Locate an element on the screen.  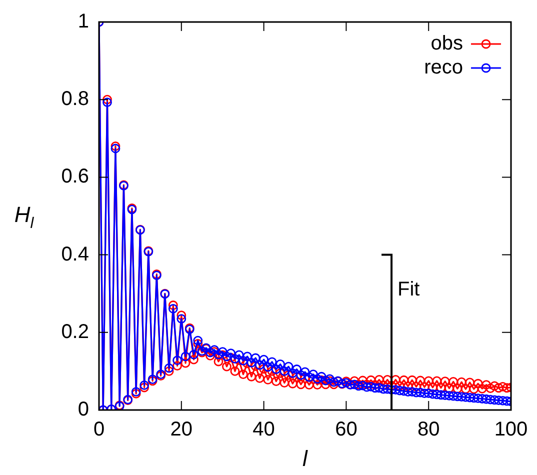
x-tick-label: 40 is located at coordinates (263, 429).